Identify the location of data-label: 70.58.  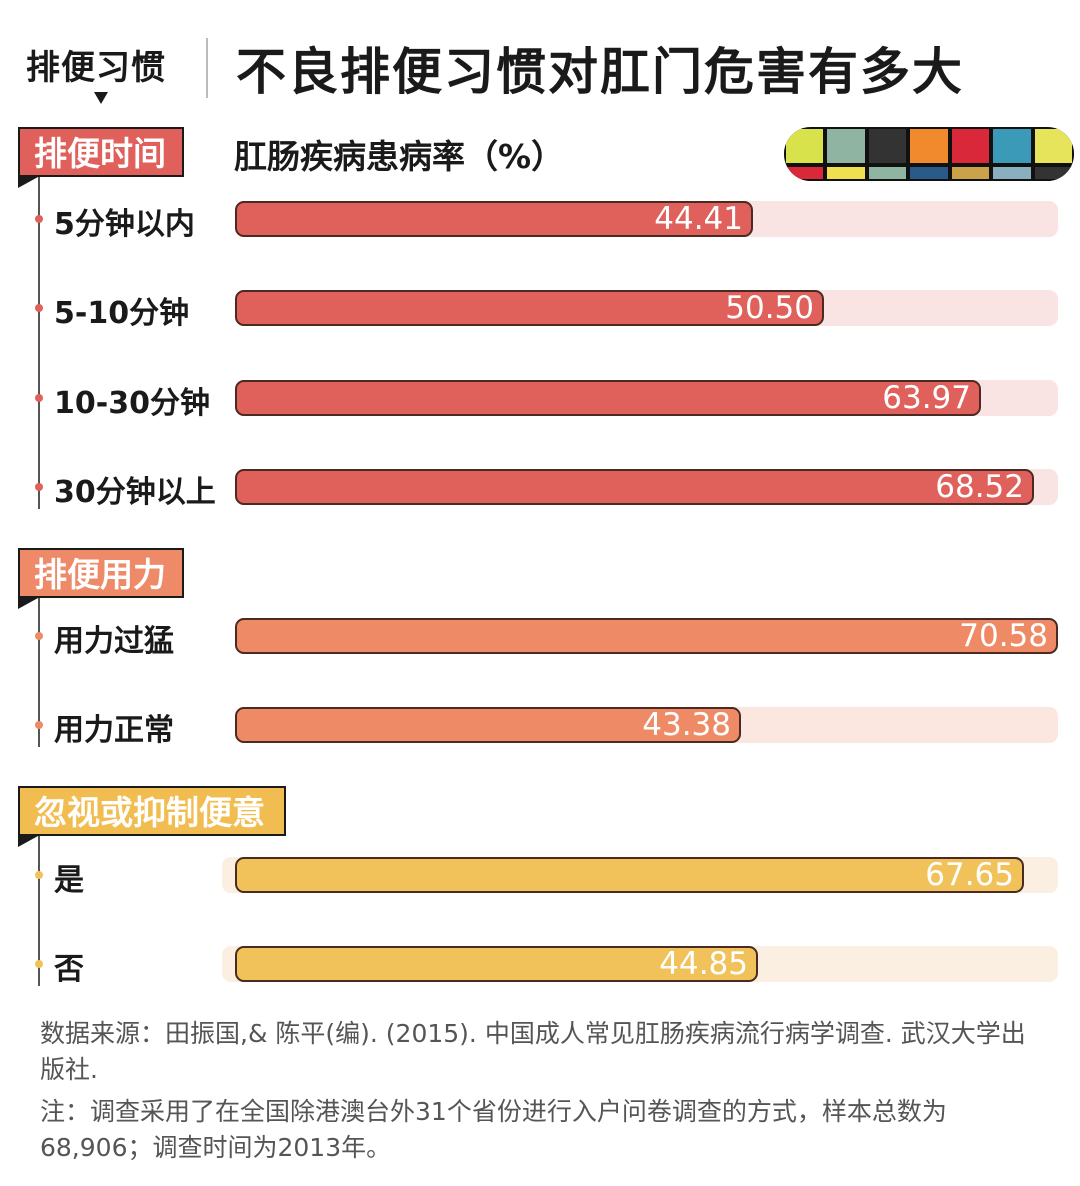
(1003, 636).